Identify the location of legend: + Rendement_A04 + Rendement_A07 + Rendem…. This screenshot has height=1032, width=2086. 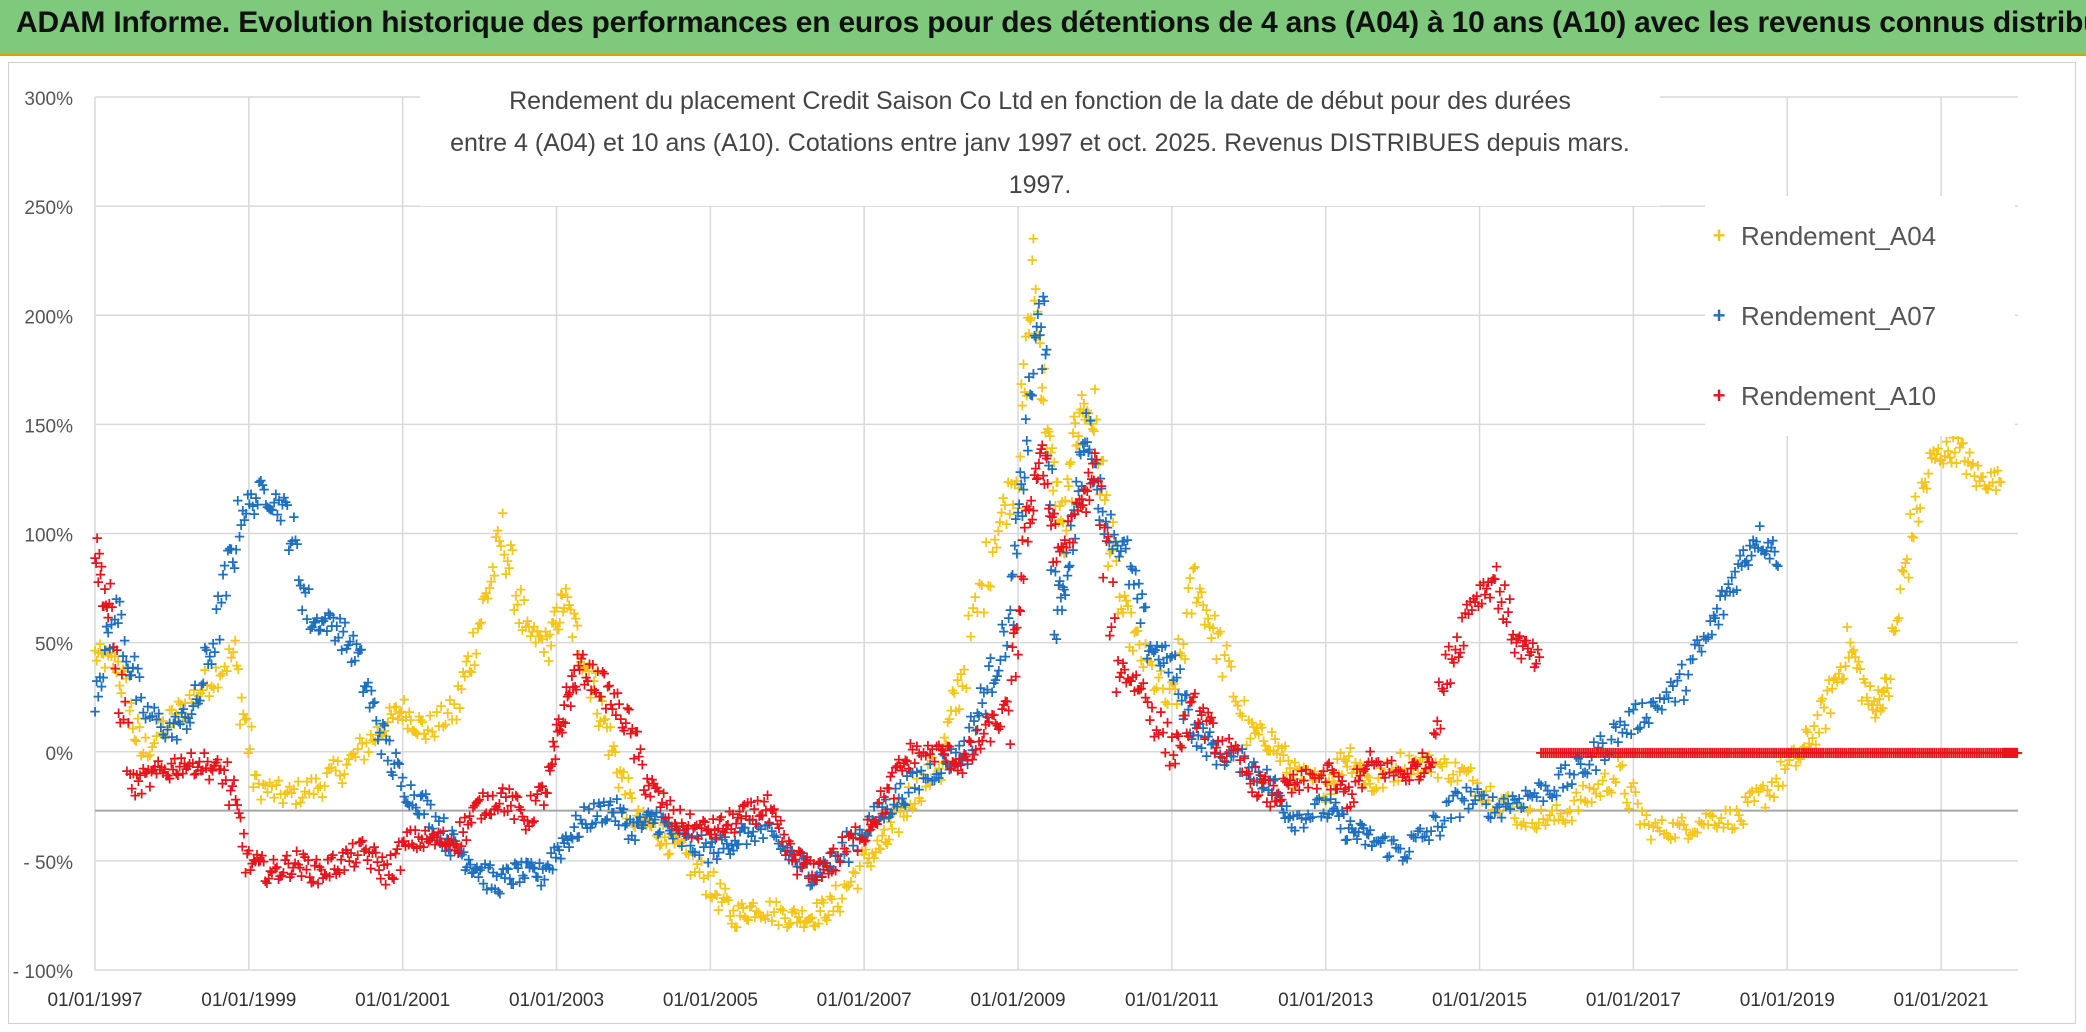
(1860, 316).